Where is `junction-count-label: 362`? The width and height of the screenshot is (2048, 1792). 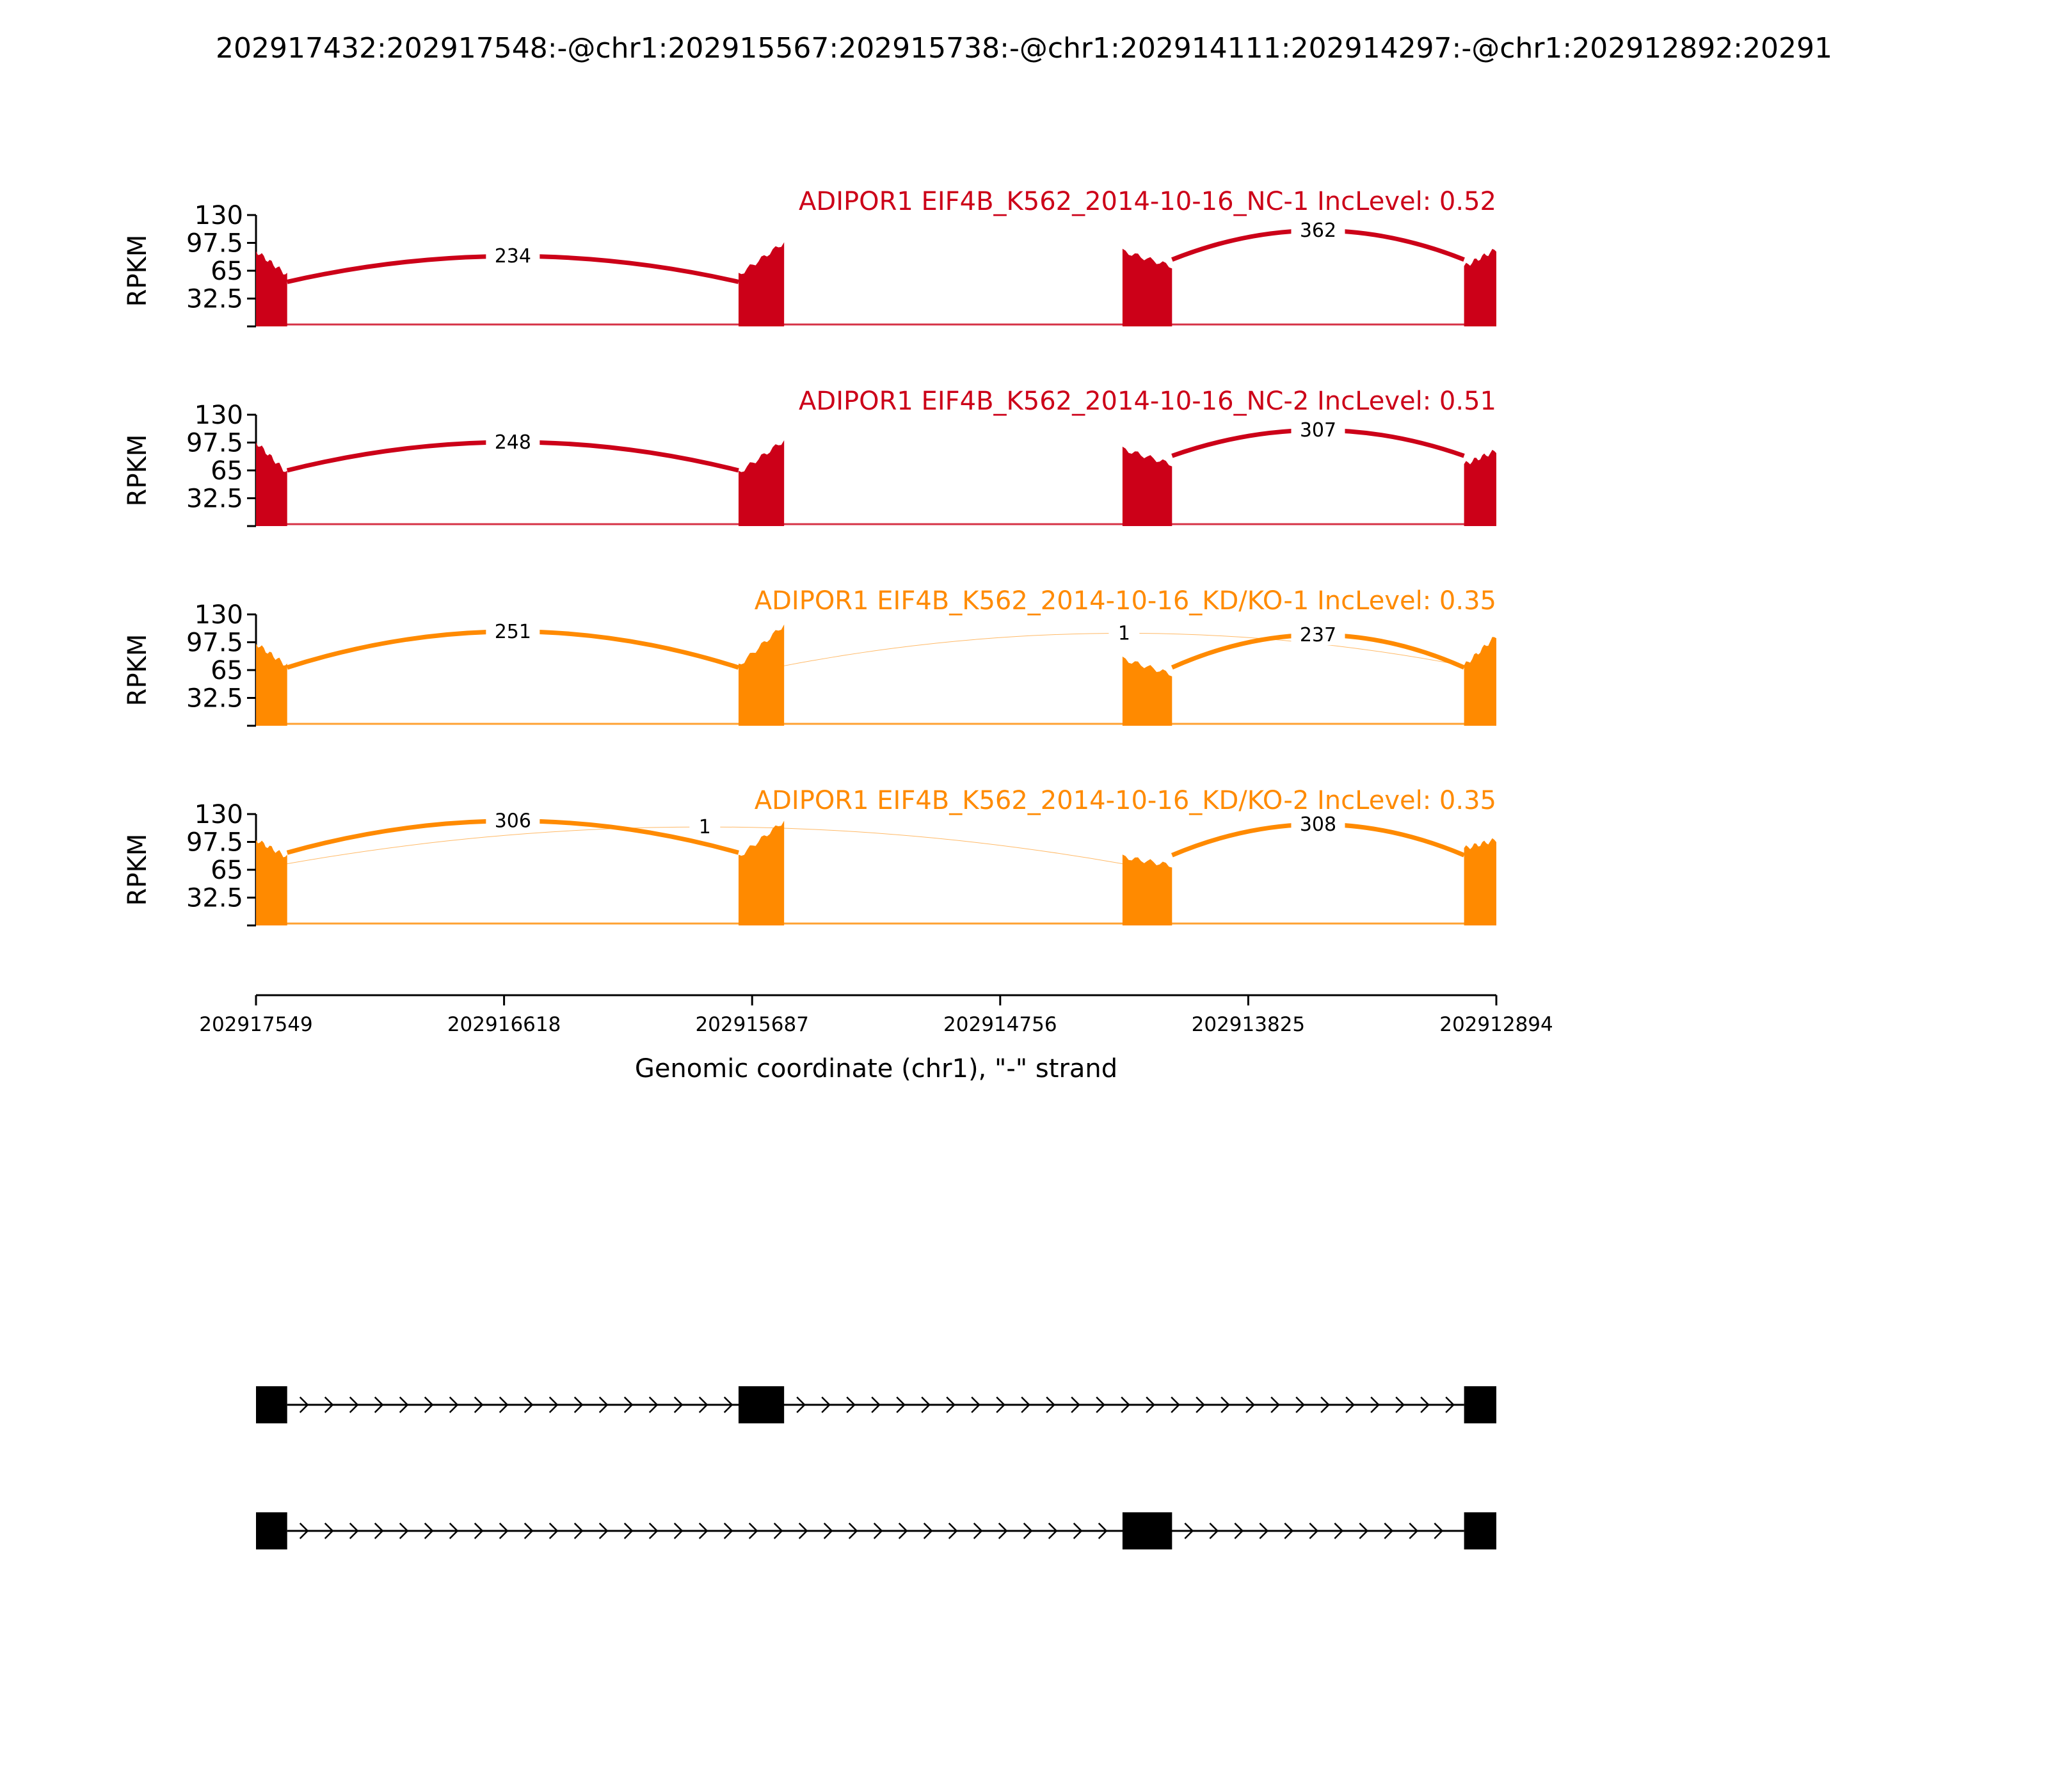 junction-count-label: 362 is located at coordinates (1318, 231).